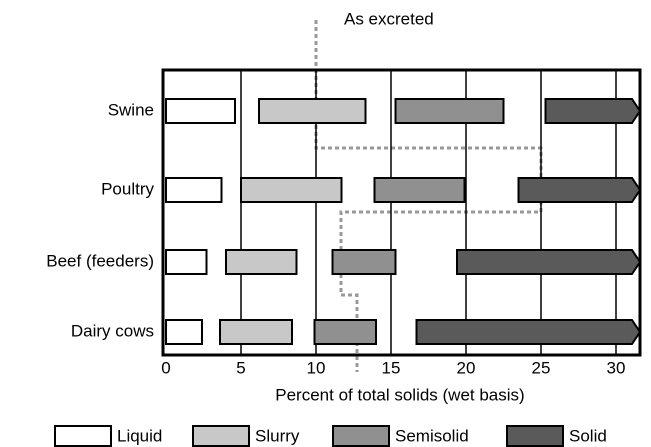 The height and width of the screenshot is (447, 651). Describe the element at coordinates (240, 367) in the screenshot. I see `x-tick-label: 5` at that location.